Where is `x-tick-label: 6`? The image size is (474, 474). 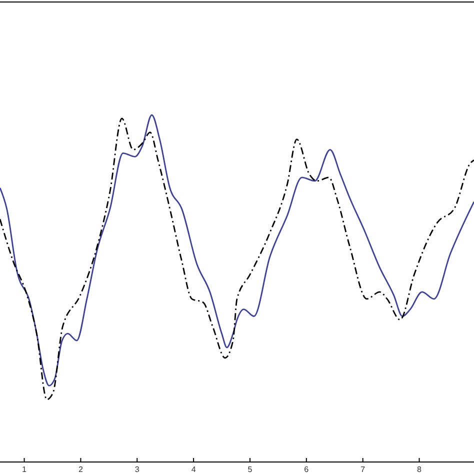 x-tick-label: 6 is located at coordinates (307, 469).